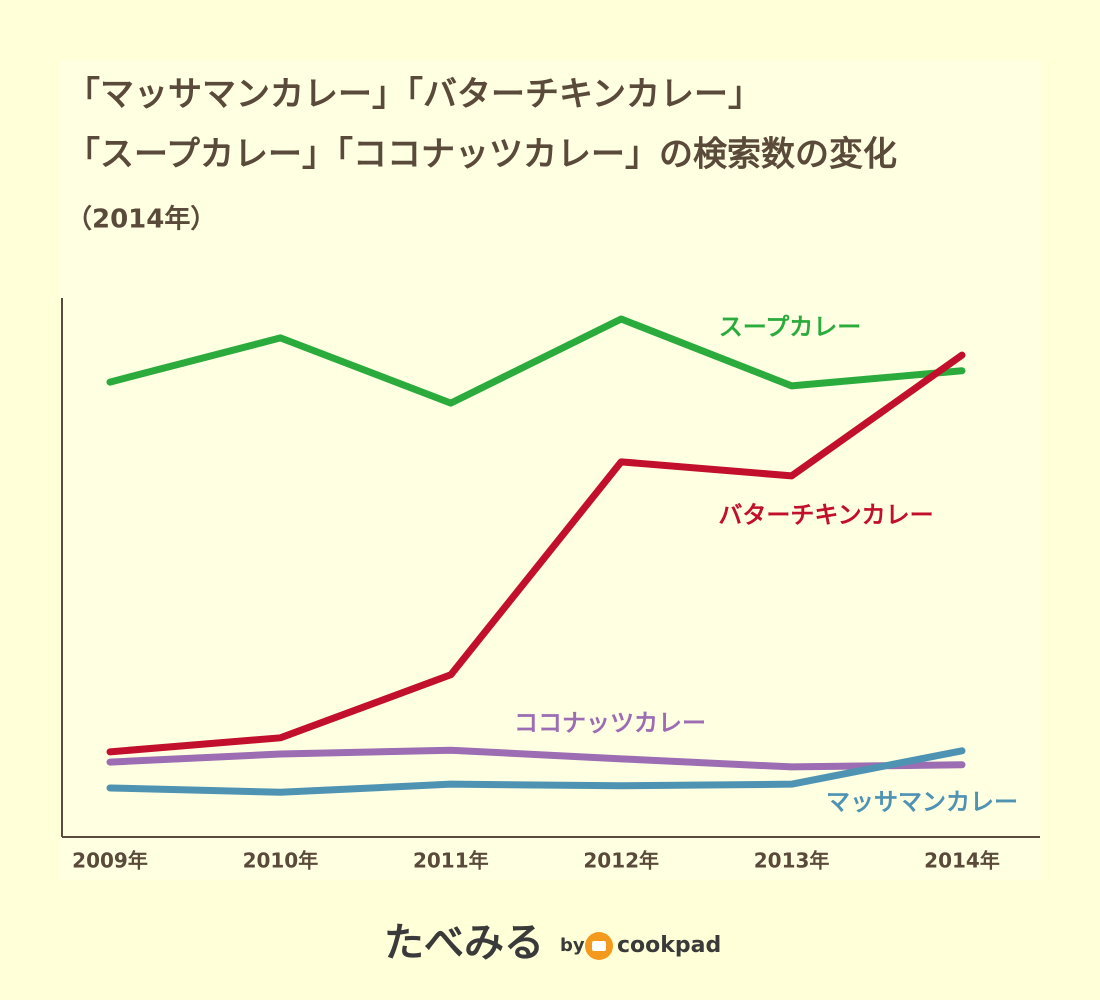 The height and width of the screenshot is (1000, 1100). I want to click on footer: たべみる by cookpad, so click(552, 943).